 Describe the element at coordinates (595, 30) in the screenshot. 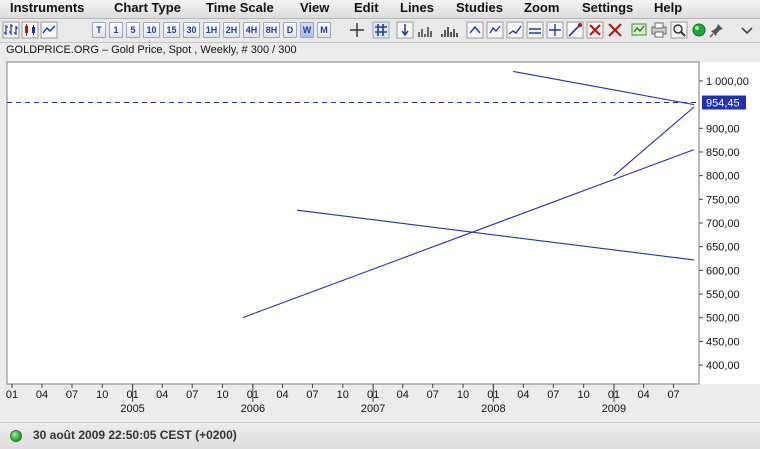

I see `delete-lines-icon` at that location.